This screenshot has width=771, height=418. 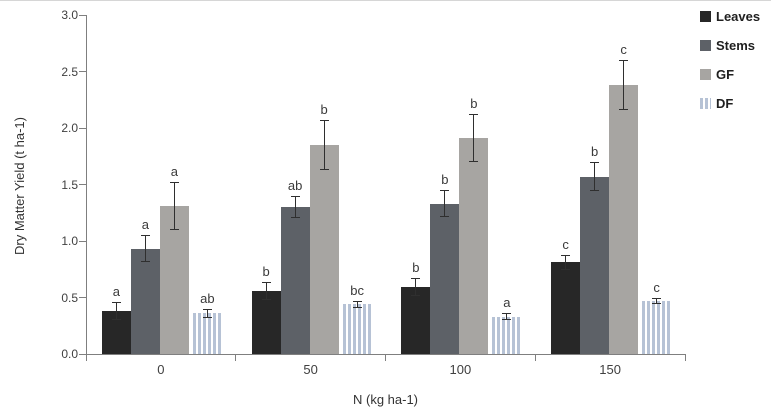 What do you see at coordinates (416, 268) in the screenshot?
I see `sig-letter-leaves-100: b` at bounding box center [416, 268].